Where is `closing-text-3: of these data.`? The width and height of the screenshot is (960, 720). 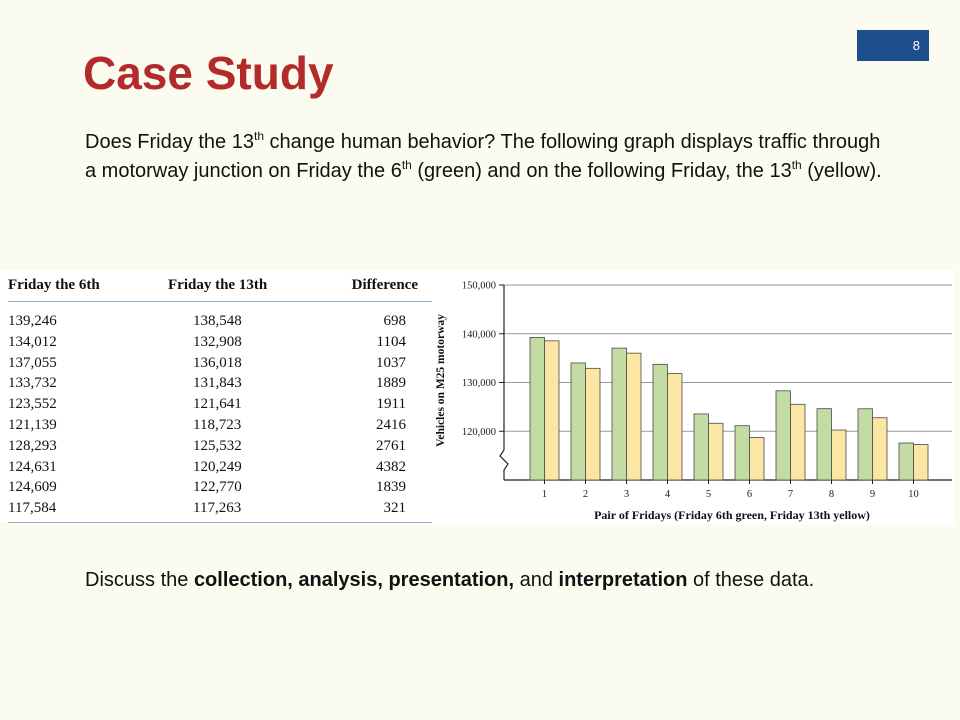 closing-text-3: of these data. is located at coordinates (751, 580).